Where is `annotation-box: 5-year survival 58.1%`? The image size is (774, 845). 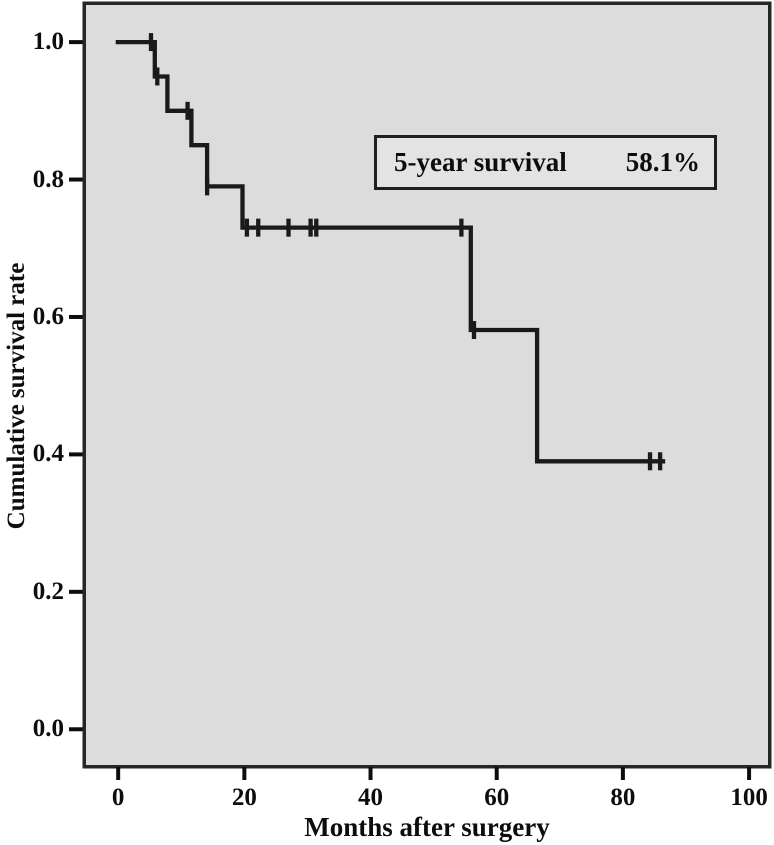 annotation-box: 5-year survival 58.1% is located at coordinates (545, 162).